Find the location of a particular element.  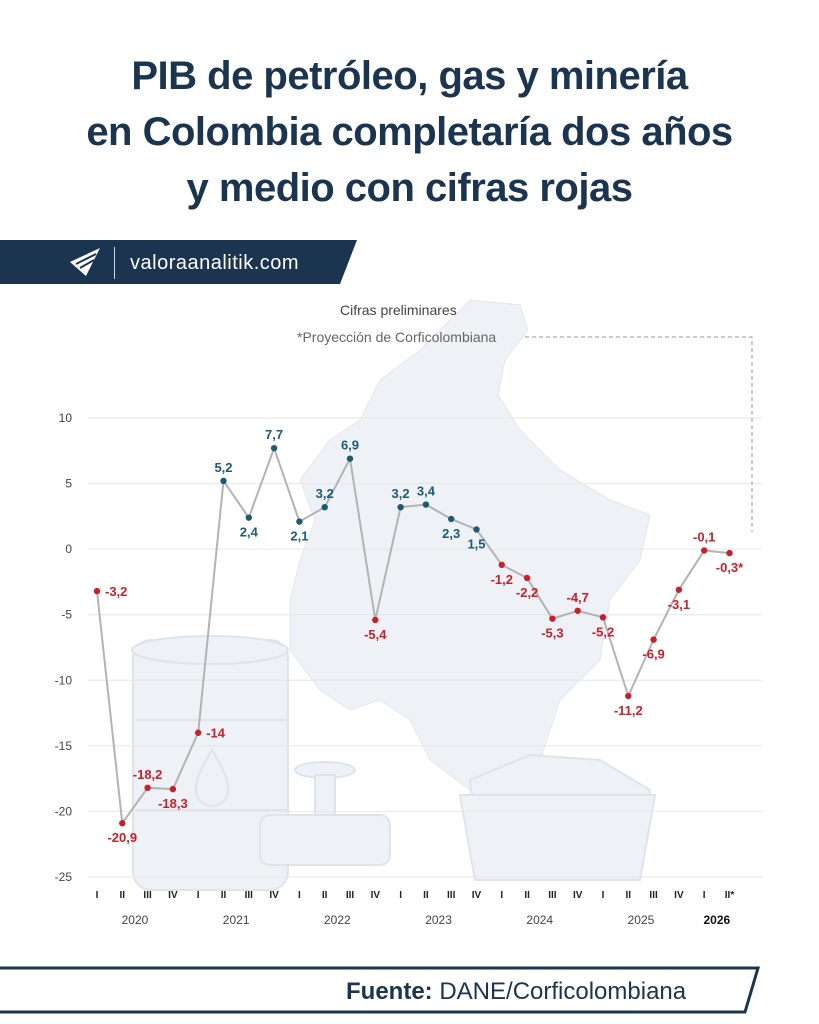

barrel-illustration is located at coordinates (210, 763).